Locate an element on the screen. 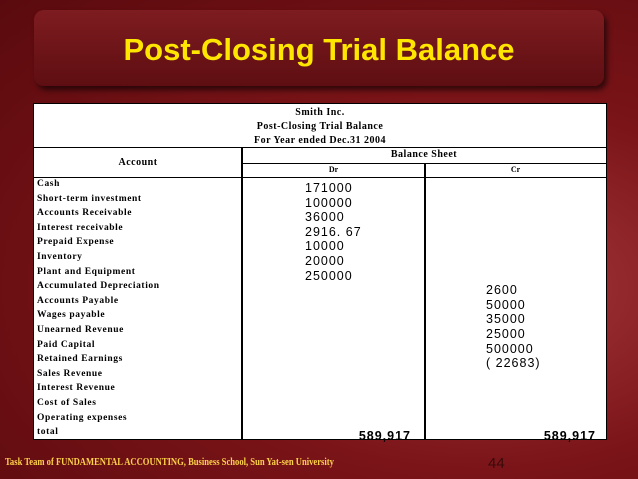 The height and width of the screenshot is (479, 638). dr-cell: 171000 is located at coordinates (329, 188).